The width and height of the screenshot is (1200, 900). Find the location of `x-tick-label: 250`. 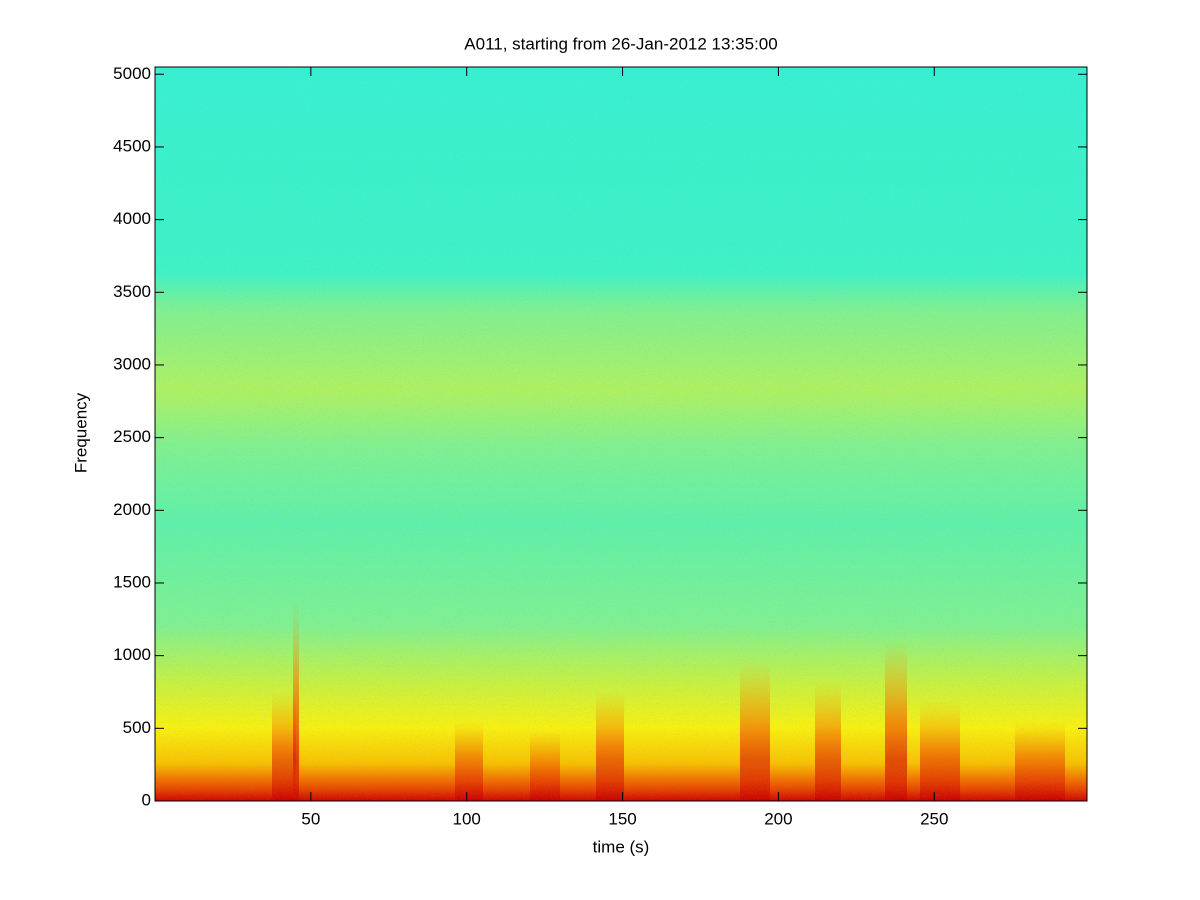

x-tick-label: 250 is located at coordinates (934, 818).